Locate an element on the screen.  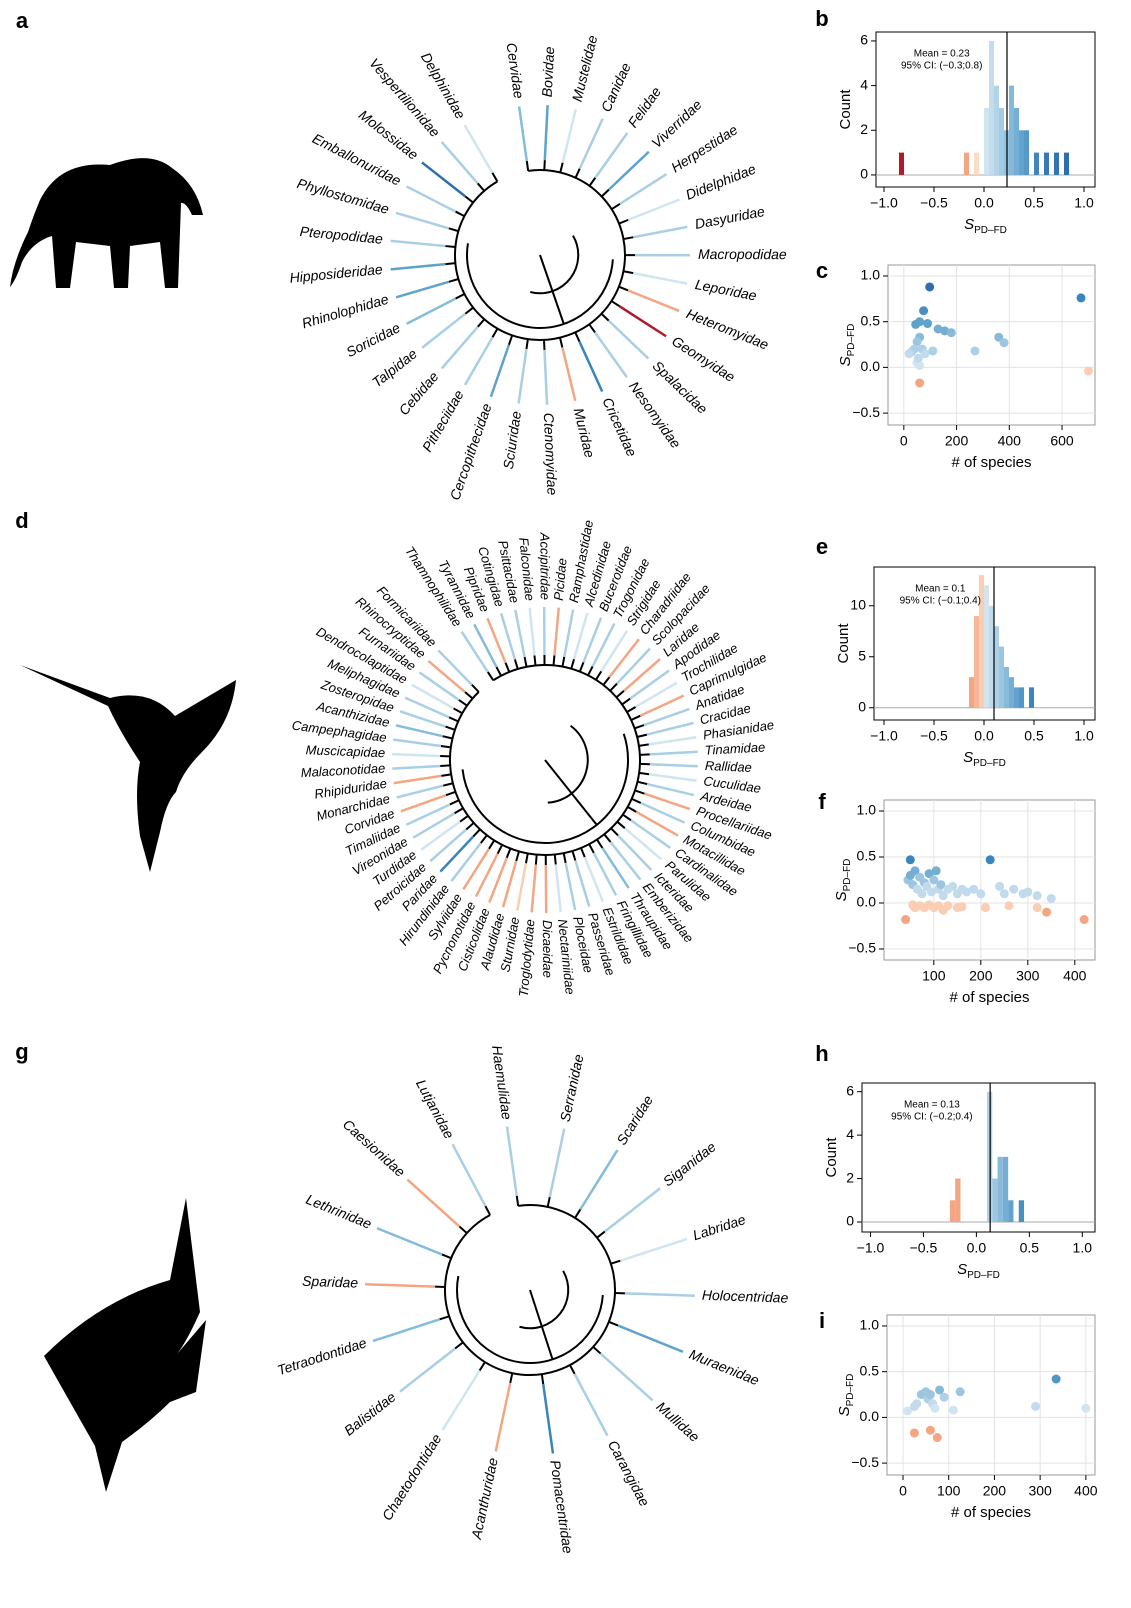
fish-silhouette is located at coordinates (125, 1345).